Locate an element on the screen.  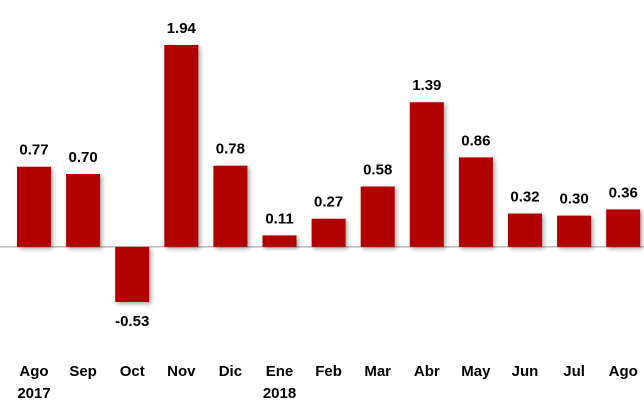
year-label: 2017 is located at coordinates (33, 393).